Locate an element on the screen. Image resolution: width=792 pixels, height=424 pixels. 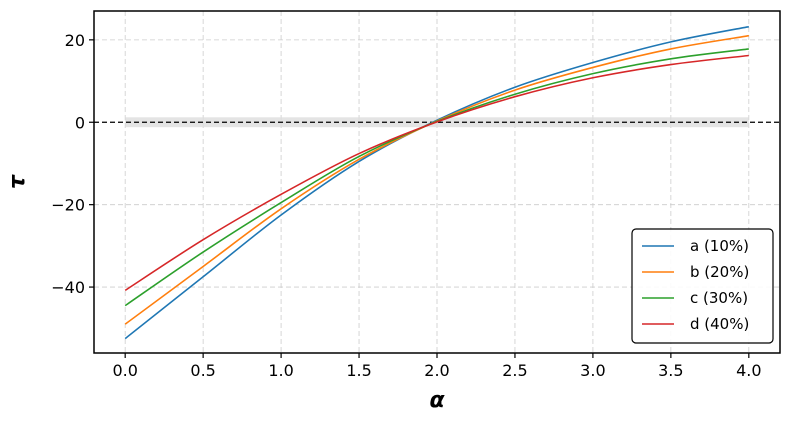
x-axis-ticks: 0.0 0.5 1.0 1.5 2.0 2.5 3.0 3.5 4.0 is located at coordinates (437, 366).